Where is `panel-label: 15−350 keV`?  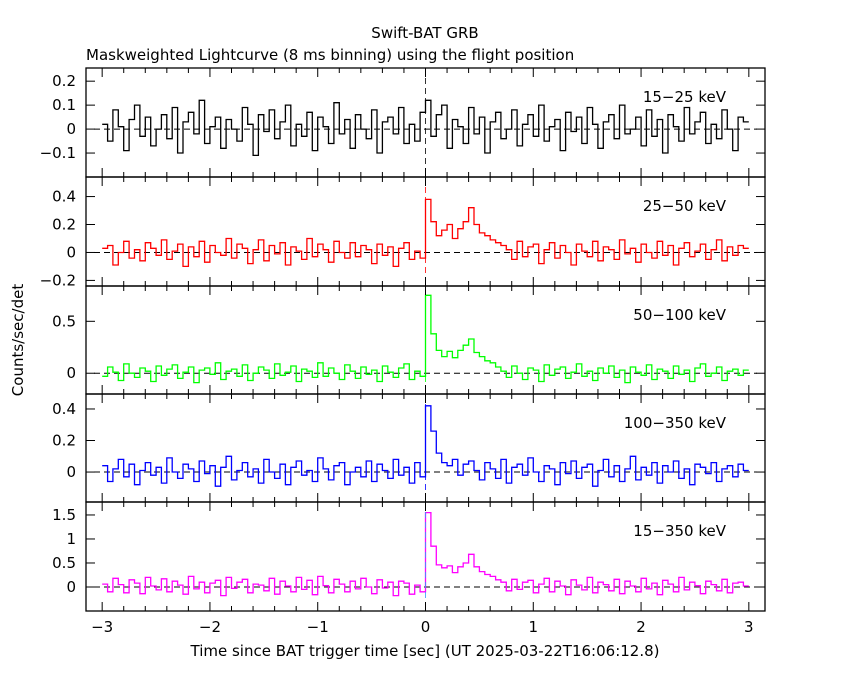
panel-label: 15−350 keV is located at coordinates (679, 531).